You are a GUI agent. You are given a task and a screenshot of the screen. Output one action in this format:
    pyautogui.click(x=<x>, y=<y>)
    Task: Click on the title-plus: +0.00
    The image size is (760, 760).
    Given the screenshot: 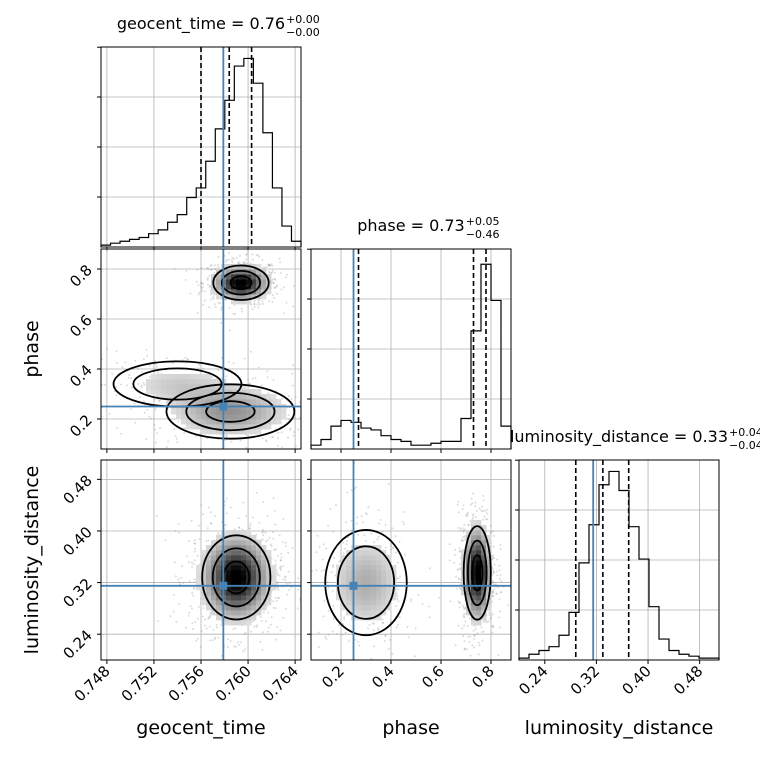 What is the action you would take?
    pyautogui.click(x=303, y=19)
    